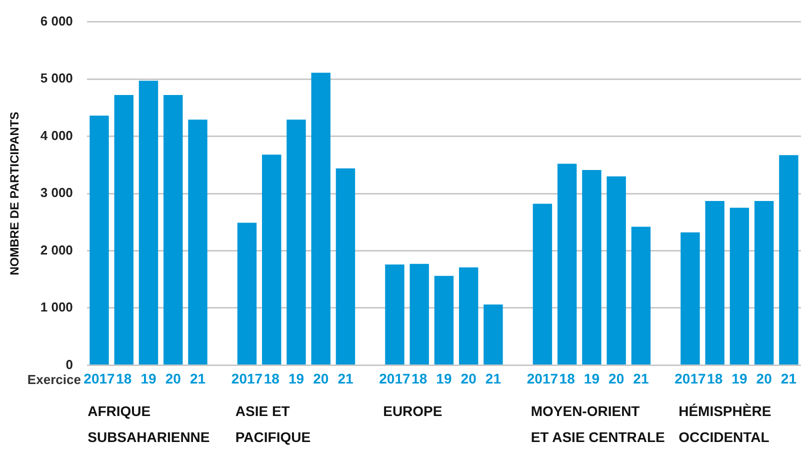 The image size is (807, 456). Describe the element at coordinates (56, 307) in the screenshot. I see `y-tick-label: 1 000` at that location.